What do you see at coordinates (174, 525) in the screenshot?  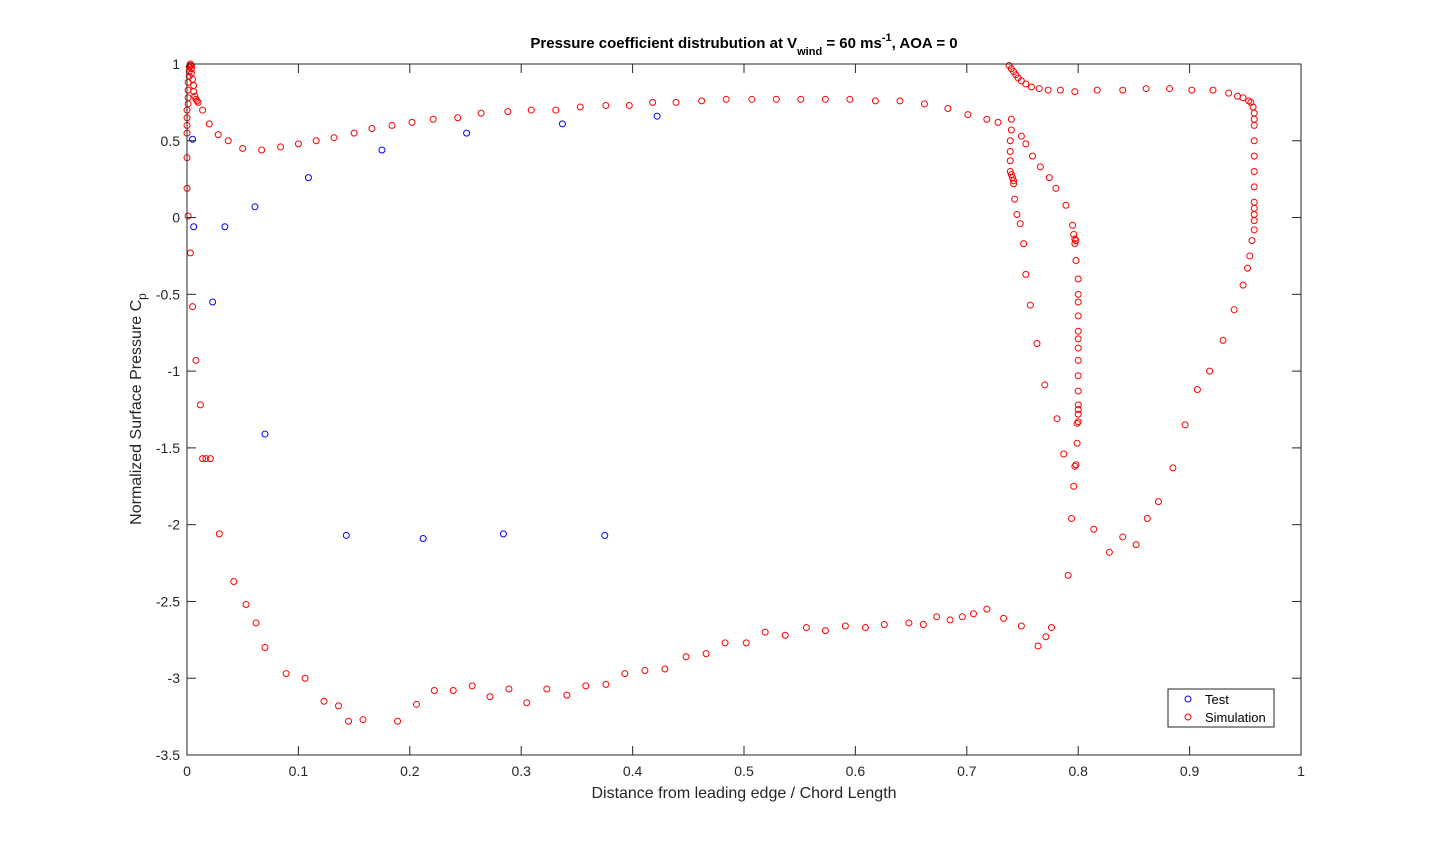 I see `y-tick-label-6: -2` at bounding box center [174, 525].